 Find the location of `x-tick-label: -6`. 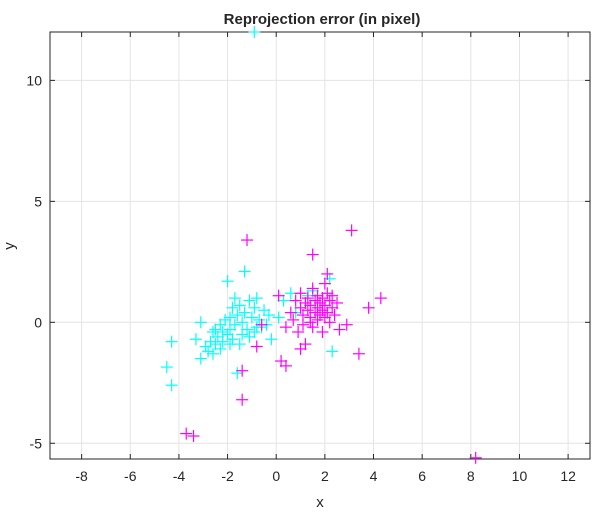

x-tick-label: -6 is located at coordinates (130, 476).